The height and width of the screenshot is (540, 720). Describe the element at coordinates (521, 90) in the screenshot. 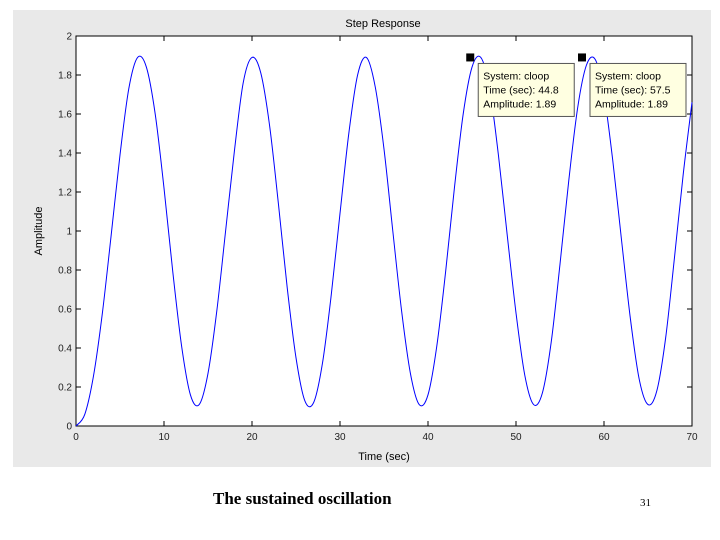

I see `data-tip-text: Time (sec): 44.8` at that location.